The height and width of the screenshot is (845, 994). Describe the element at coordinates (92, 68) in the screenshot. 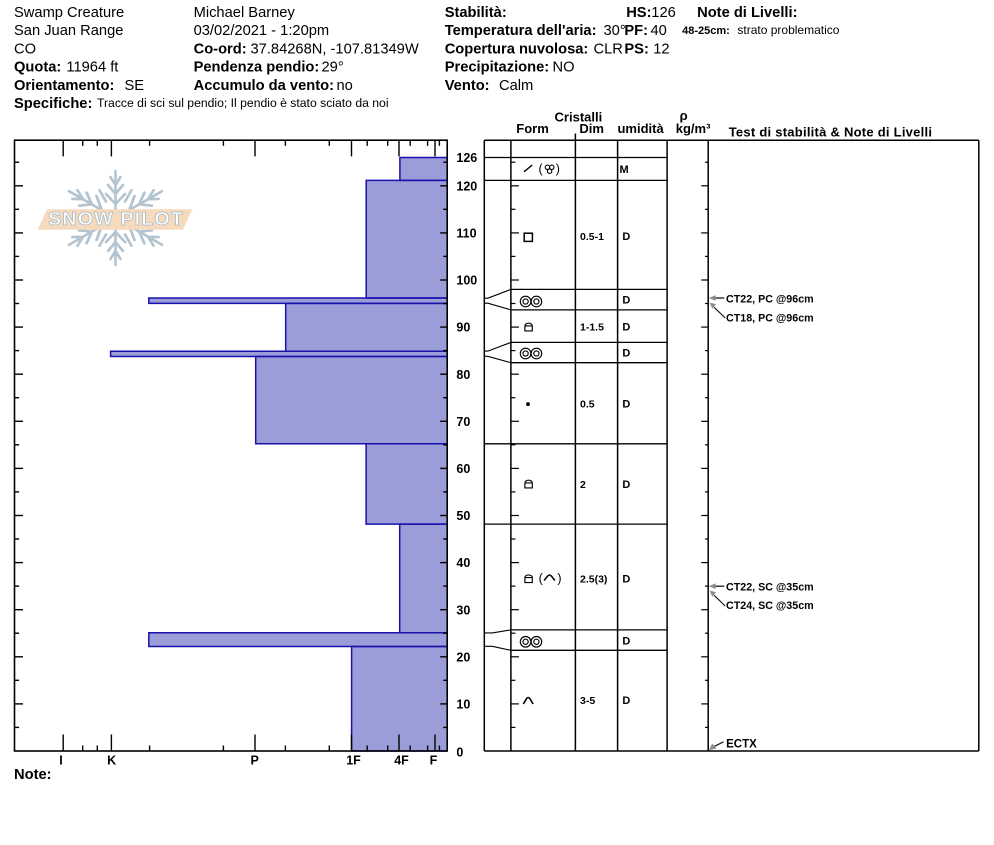

I see `svg-text: 11964 ft` at that location.